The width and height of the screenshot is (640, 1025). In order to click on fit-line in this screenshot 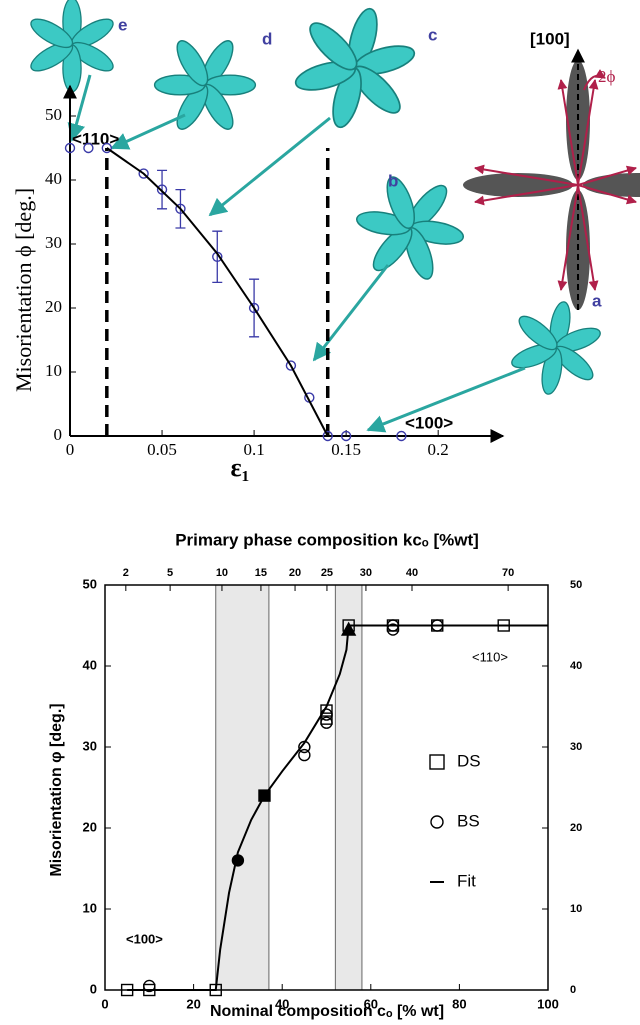, I will do `click(217, 292)`.